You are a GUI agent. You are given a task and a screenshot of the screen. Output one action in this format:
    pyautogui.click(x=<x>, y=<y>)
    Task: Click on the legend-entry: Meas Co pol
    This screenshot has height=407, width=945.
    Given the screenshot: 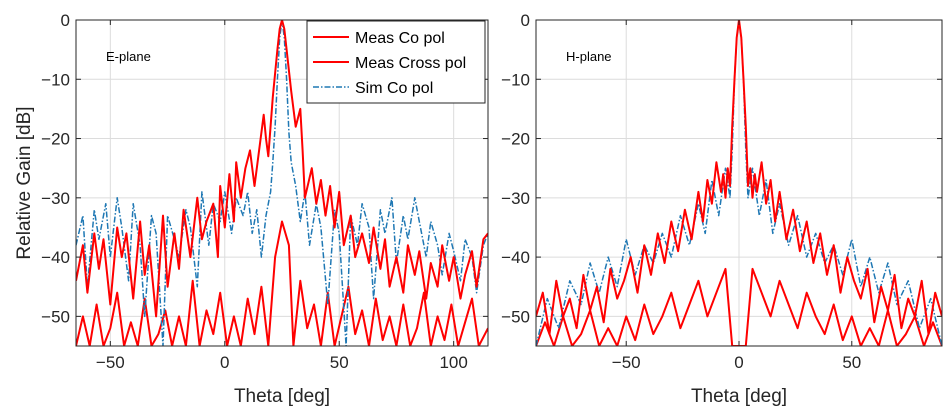 What is the action you would take?
    pyautogui.click(x=400, y=38)
    